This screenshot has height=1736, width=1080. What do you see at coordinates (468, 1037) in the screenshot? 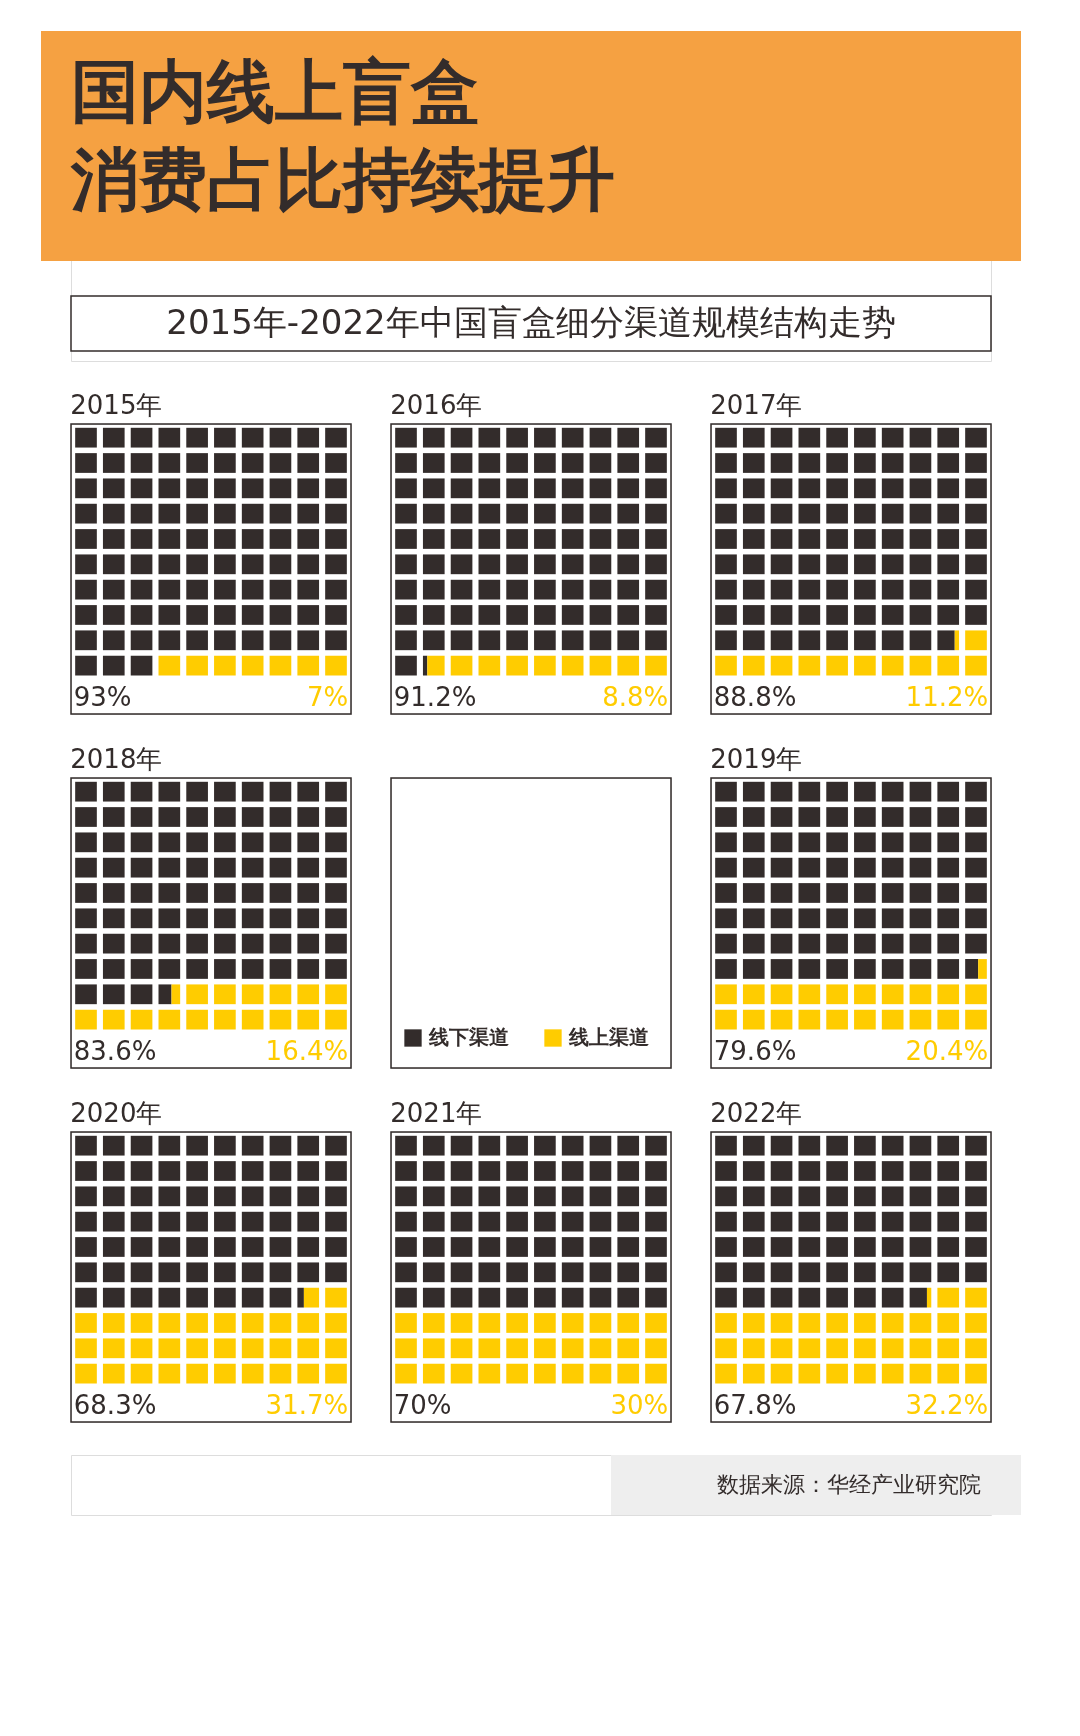
I see `category-label: 线下渠道` at bounding box center [468, 1037].